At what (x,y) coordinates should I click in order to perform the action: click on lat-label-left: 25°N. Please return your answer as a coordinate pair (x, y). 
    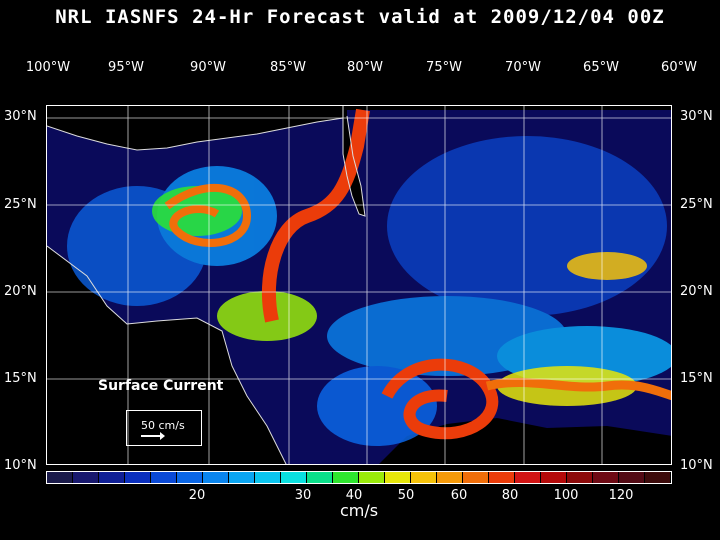
    Looking at the image, I should click on (20, 204).